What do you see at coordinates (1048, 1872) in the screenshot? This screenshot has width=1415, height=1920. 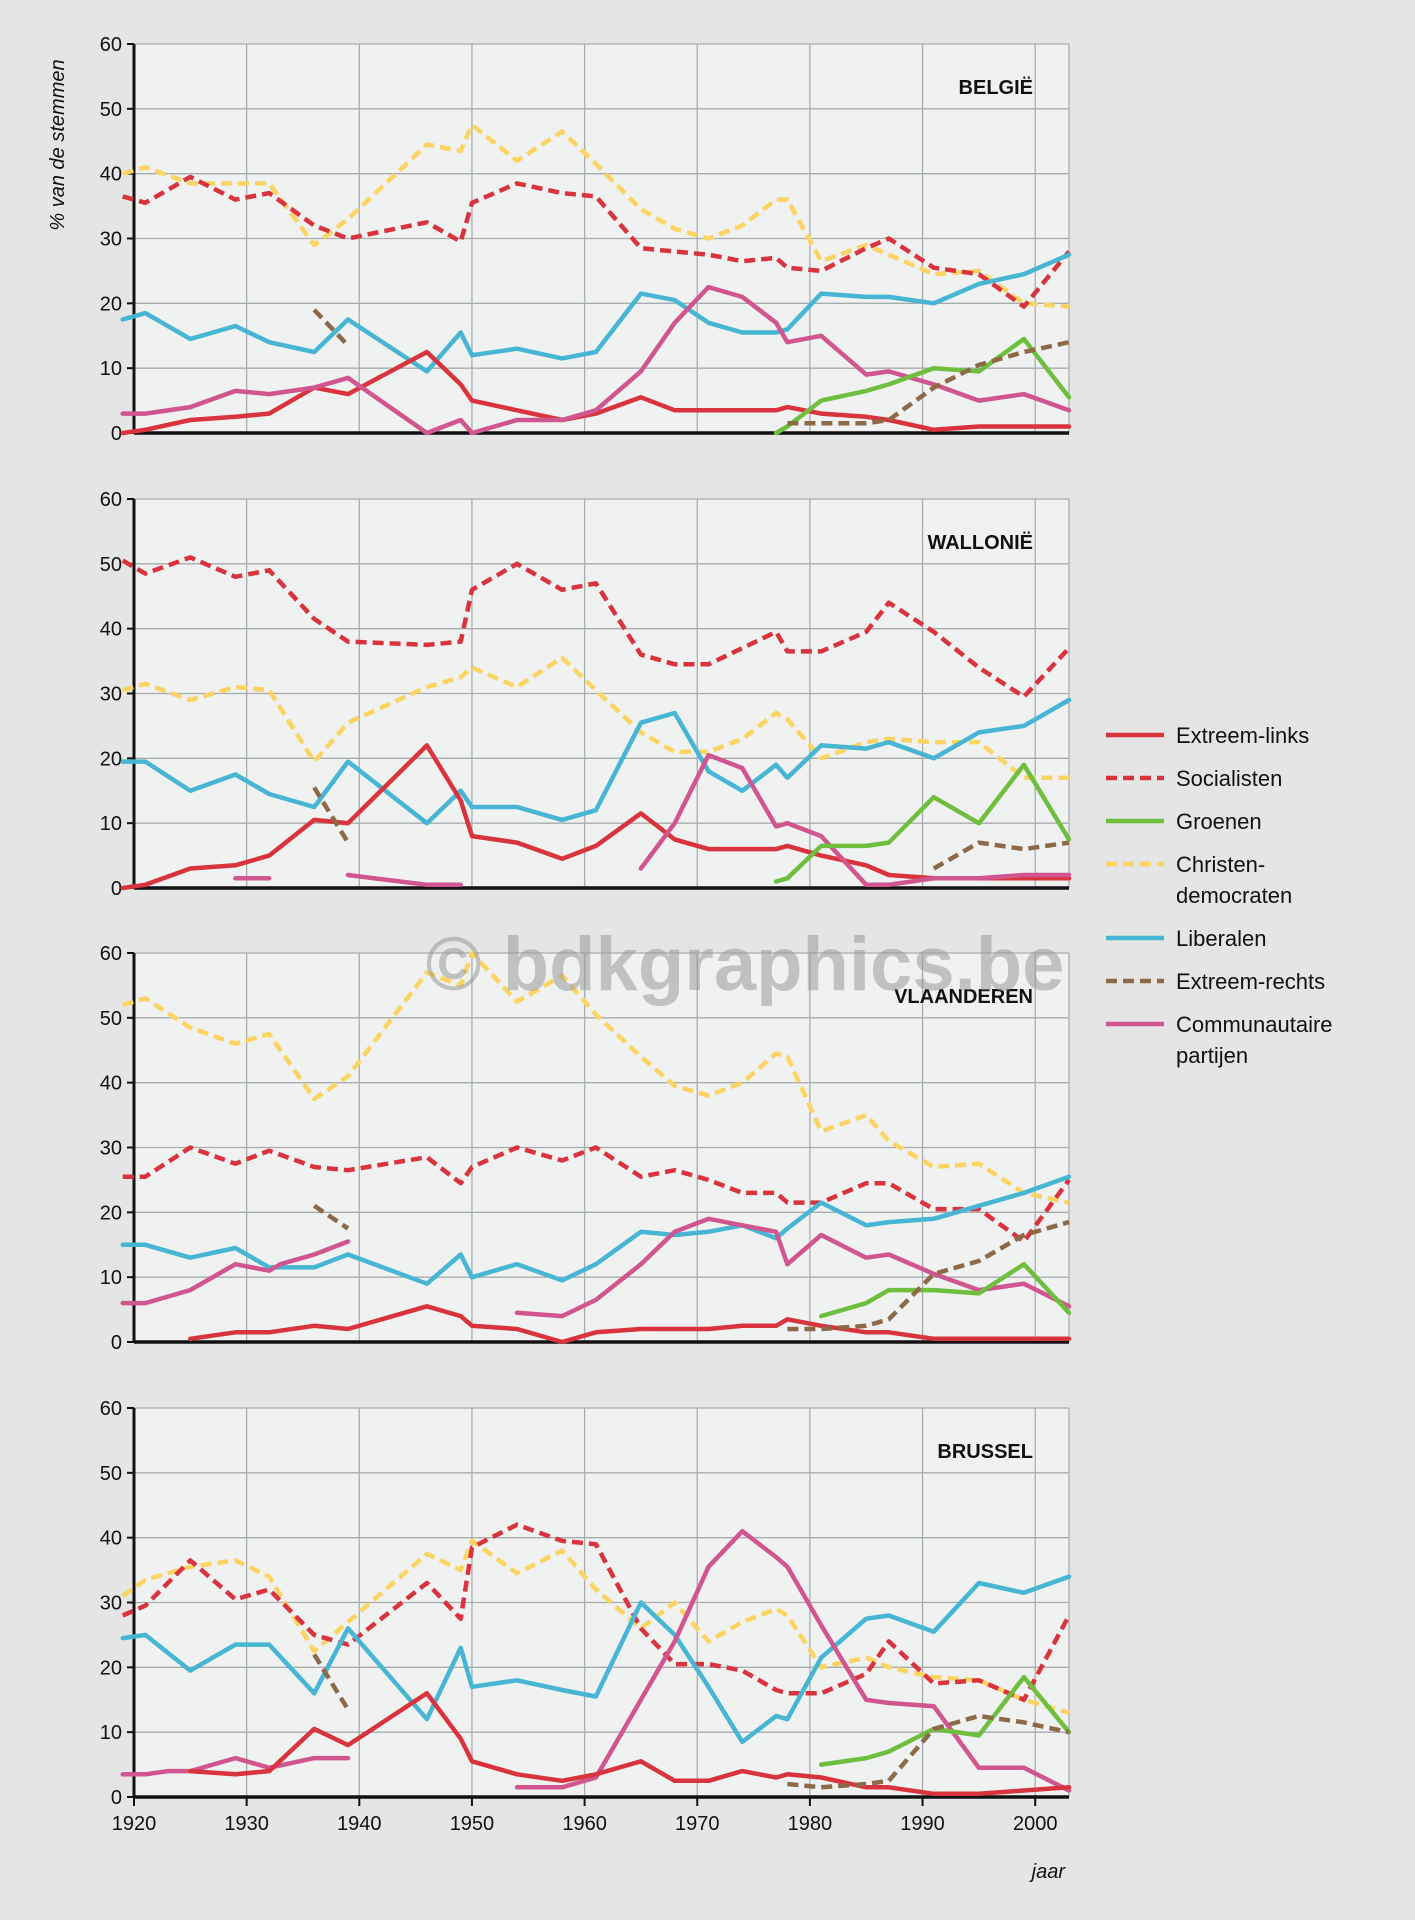 I see `x-axis-label: jaar` at bounding box center [1048, 1872].